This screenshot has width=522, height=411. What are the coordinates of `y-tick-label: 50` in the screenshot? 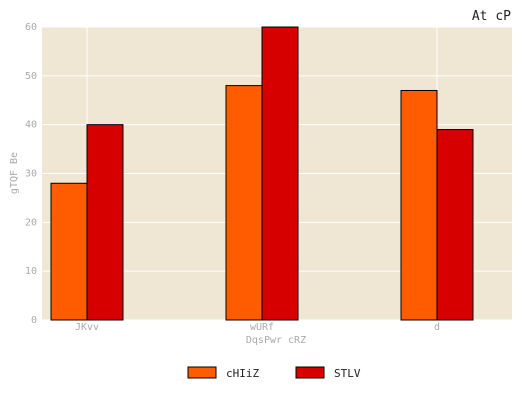 It's located at (31, 76).